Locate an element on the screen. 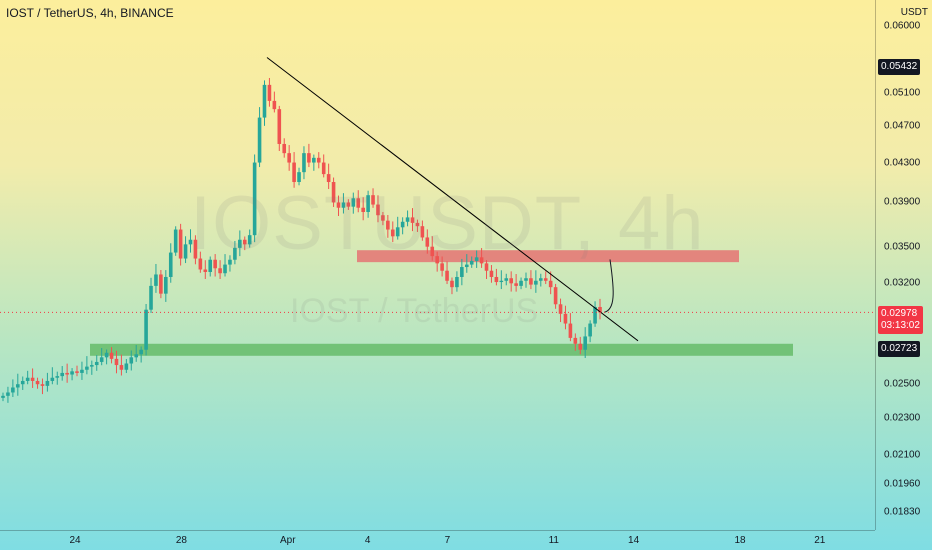 This screenshot has width=932, height=550. y-tick-label: 0.03900 is located at coordinates (902, 202).